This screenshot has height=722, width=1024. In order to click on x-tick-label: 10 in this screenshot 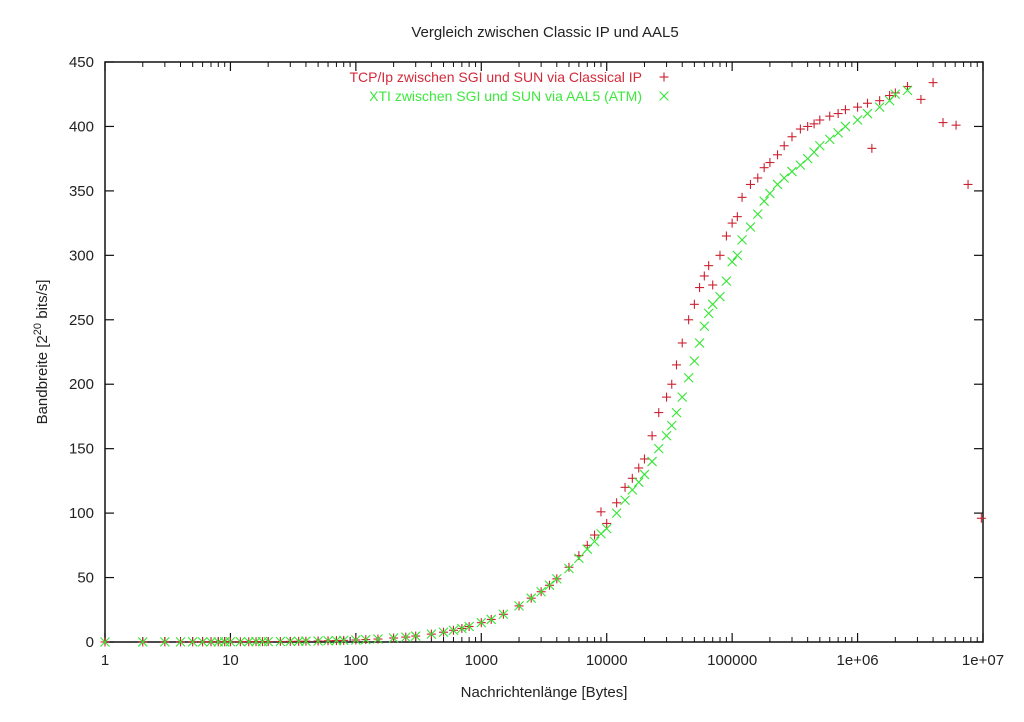, I will do `click(230, 660)`.